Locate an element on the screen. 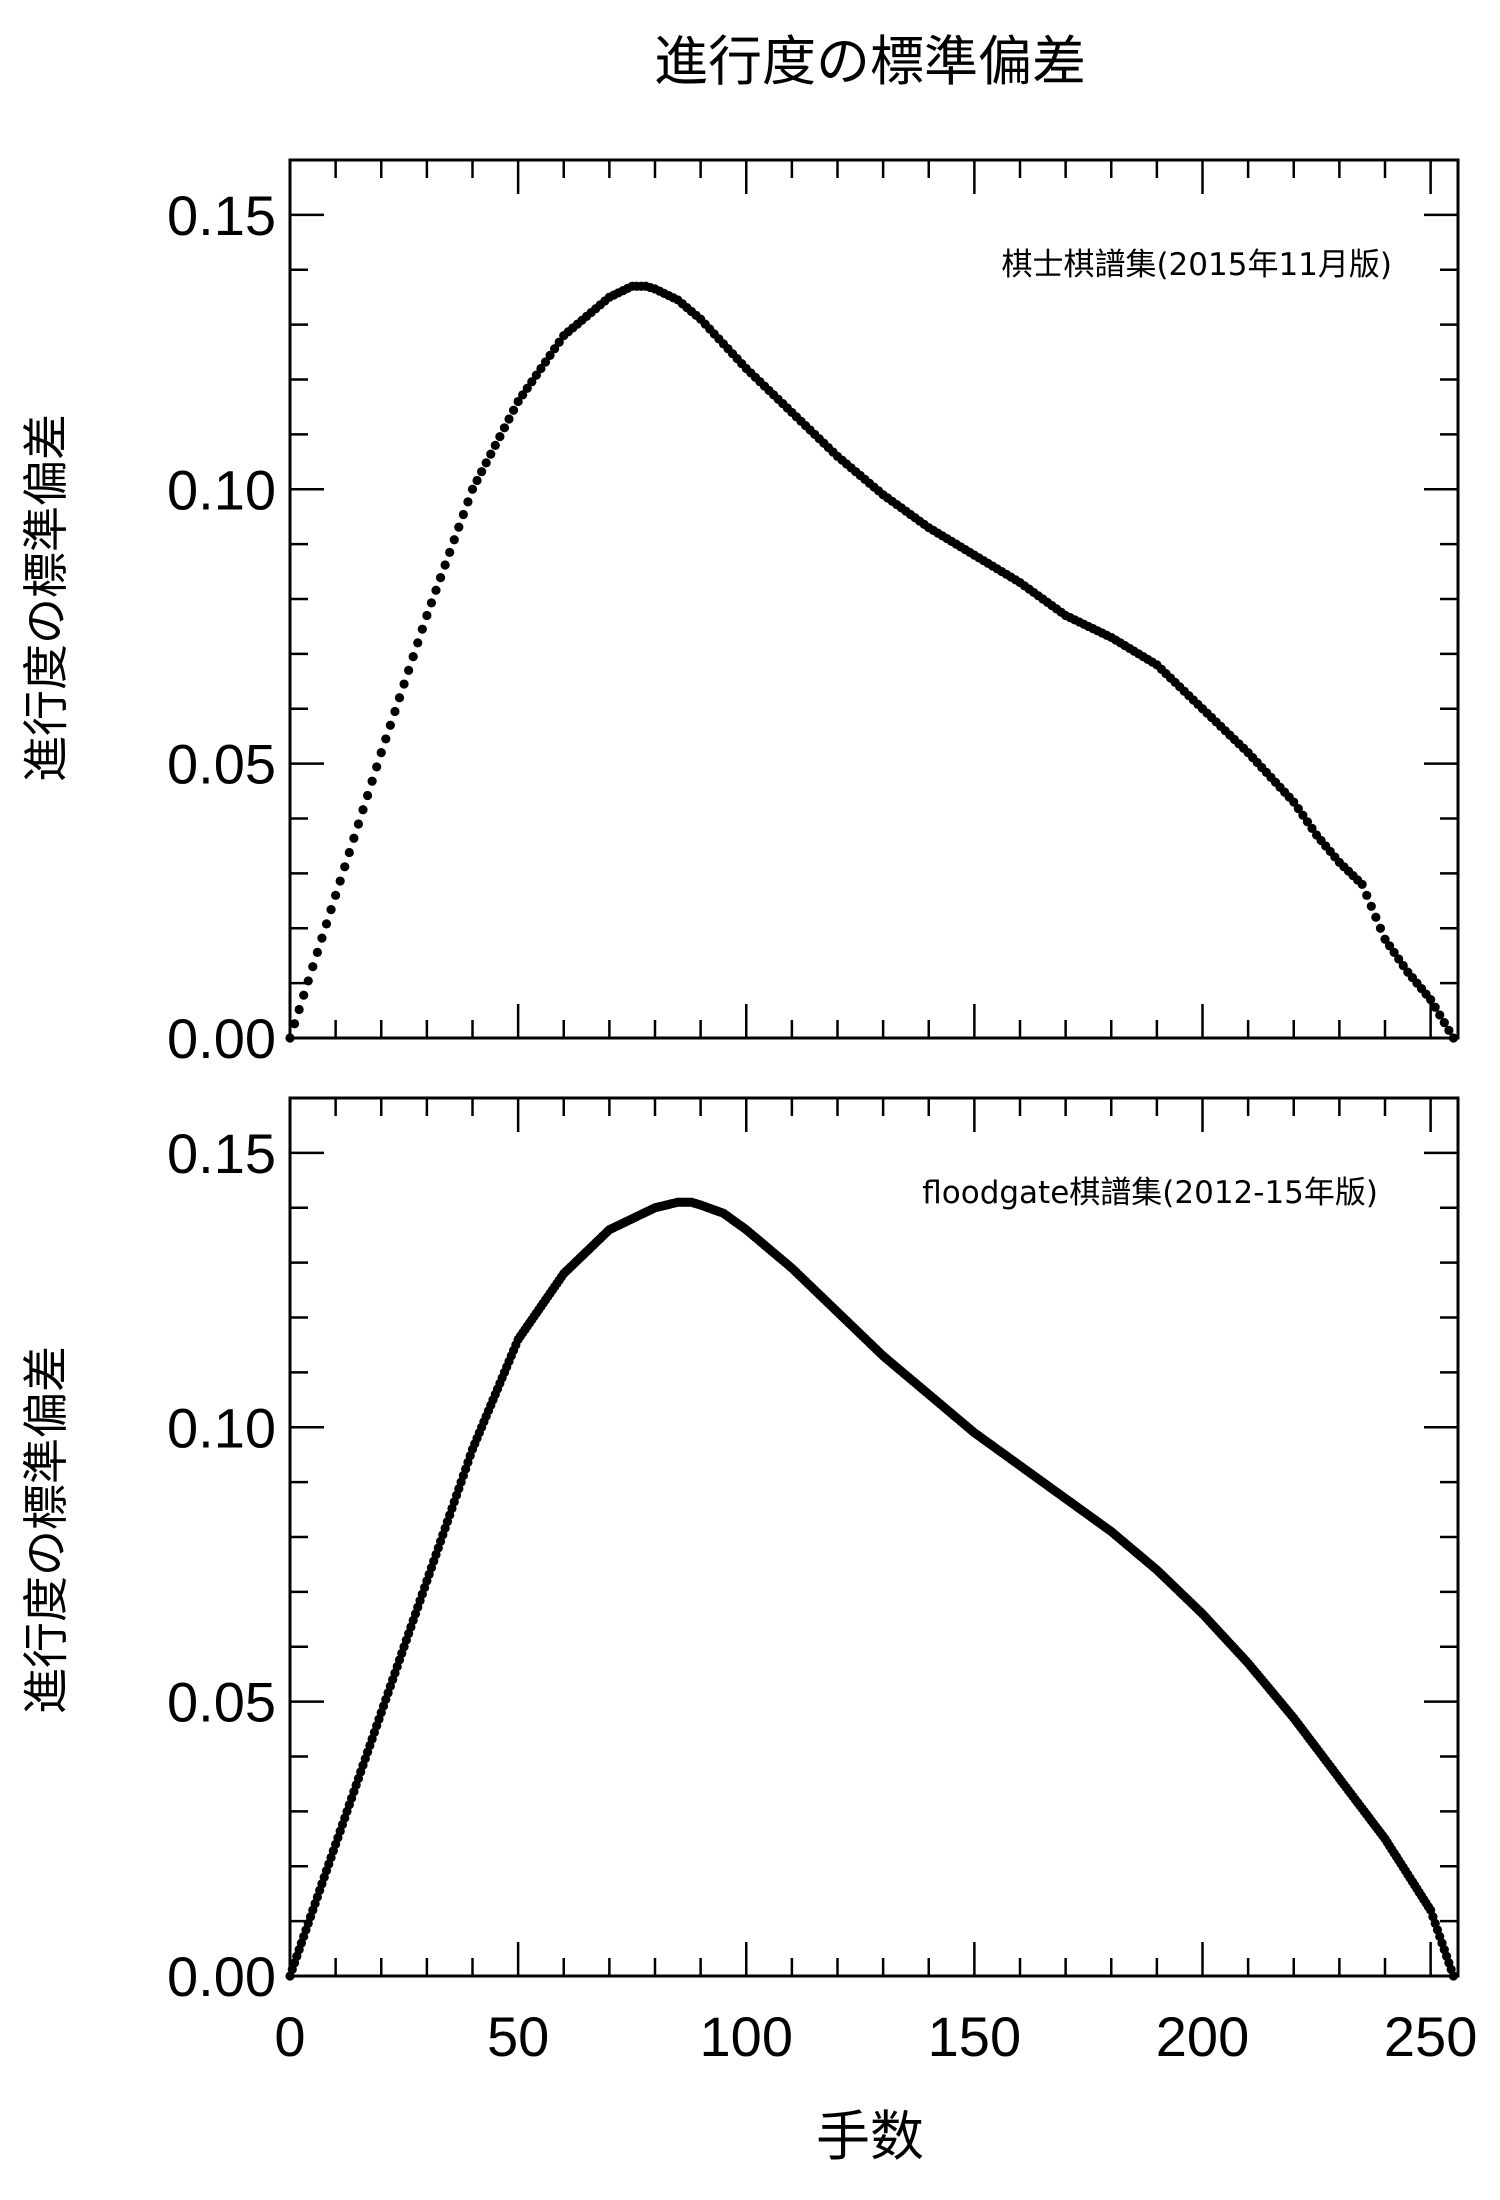 Image resolution: width=1500 pixels, height=2200 pixels. figure-title: 進行度の標準偏差 is located at coordinates (870, 61).